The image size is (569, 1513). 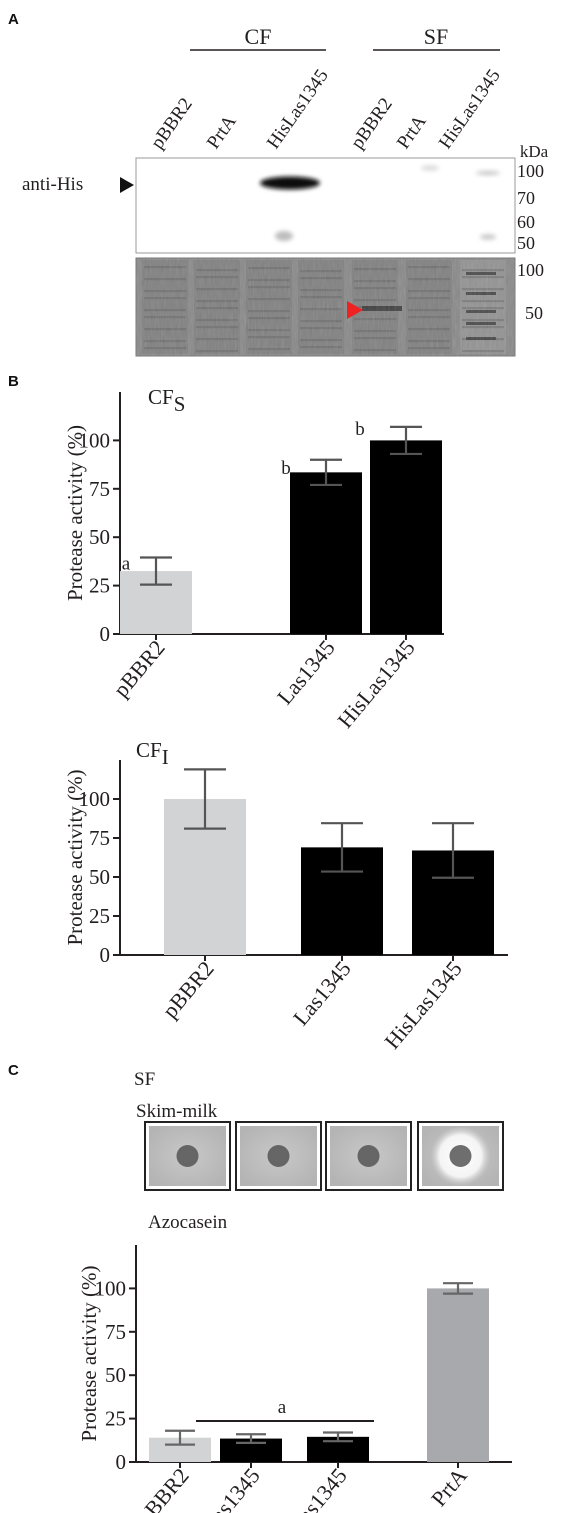 I want to click on cf-group-label: CF, so click(x=258, y=36).